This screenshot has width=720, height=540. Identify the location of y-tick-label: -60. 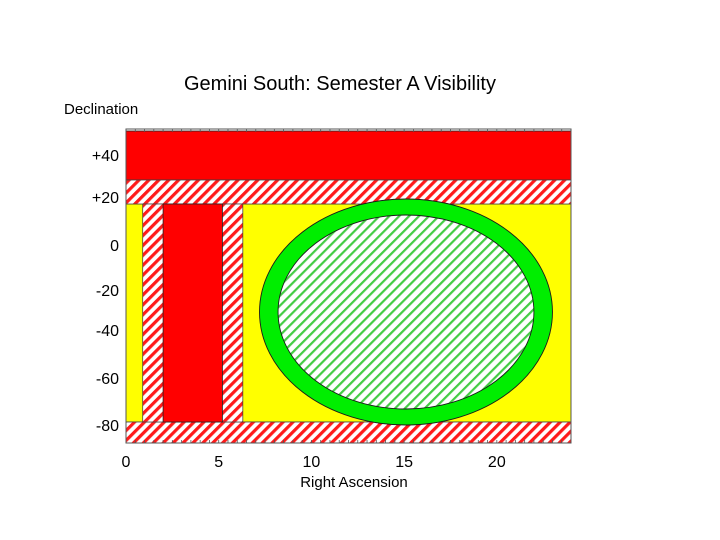
(107, 379).